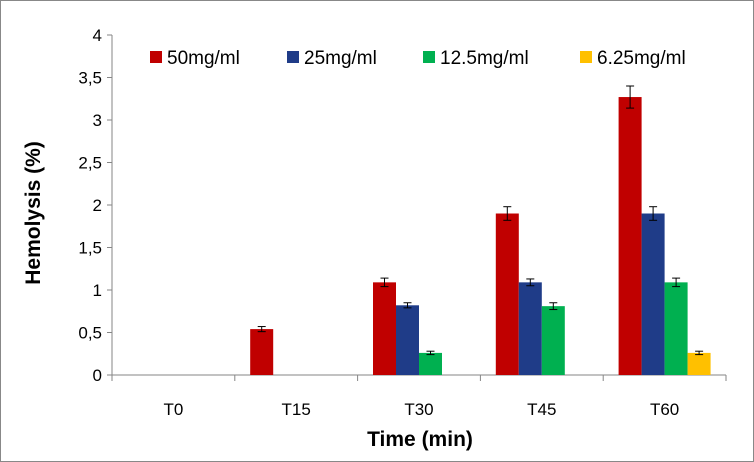 This screenshot has height=462, width=754. What do you see at coordinates (90, 248) in the screenshot?
I see `y-tick-label: 1,5` at bounding box center [90, 248].